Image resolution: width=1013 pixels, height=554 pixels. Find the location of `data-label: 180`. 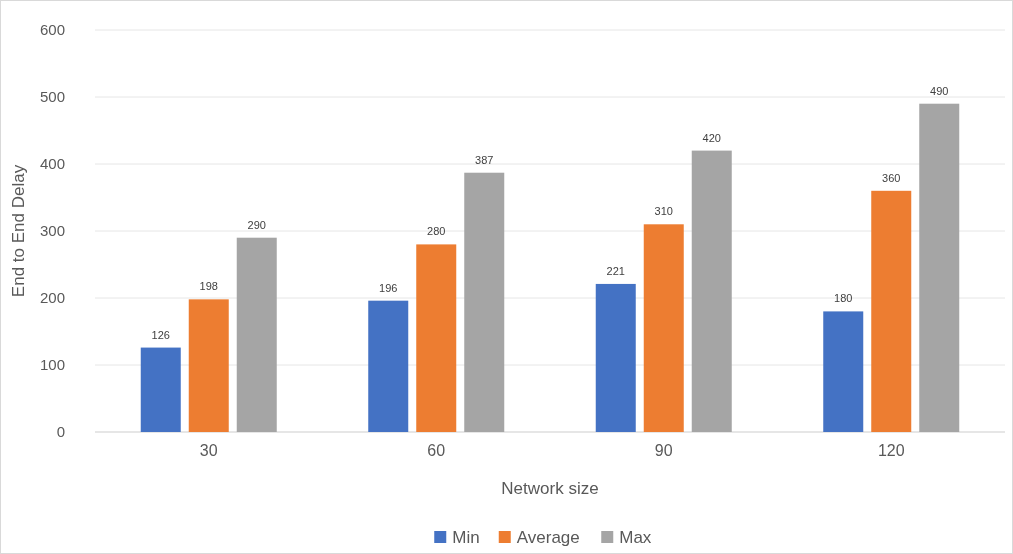

data-label: 180 is located at coordinates (843, 298).